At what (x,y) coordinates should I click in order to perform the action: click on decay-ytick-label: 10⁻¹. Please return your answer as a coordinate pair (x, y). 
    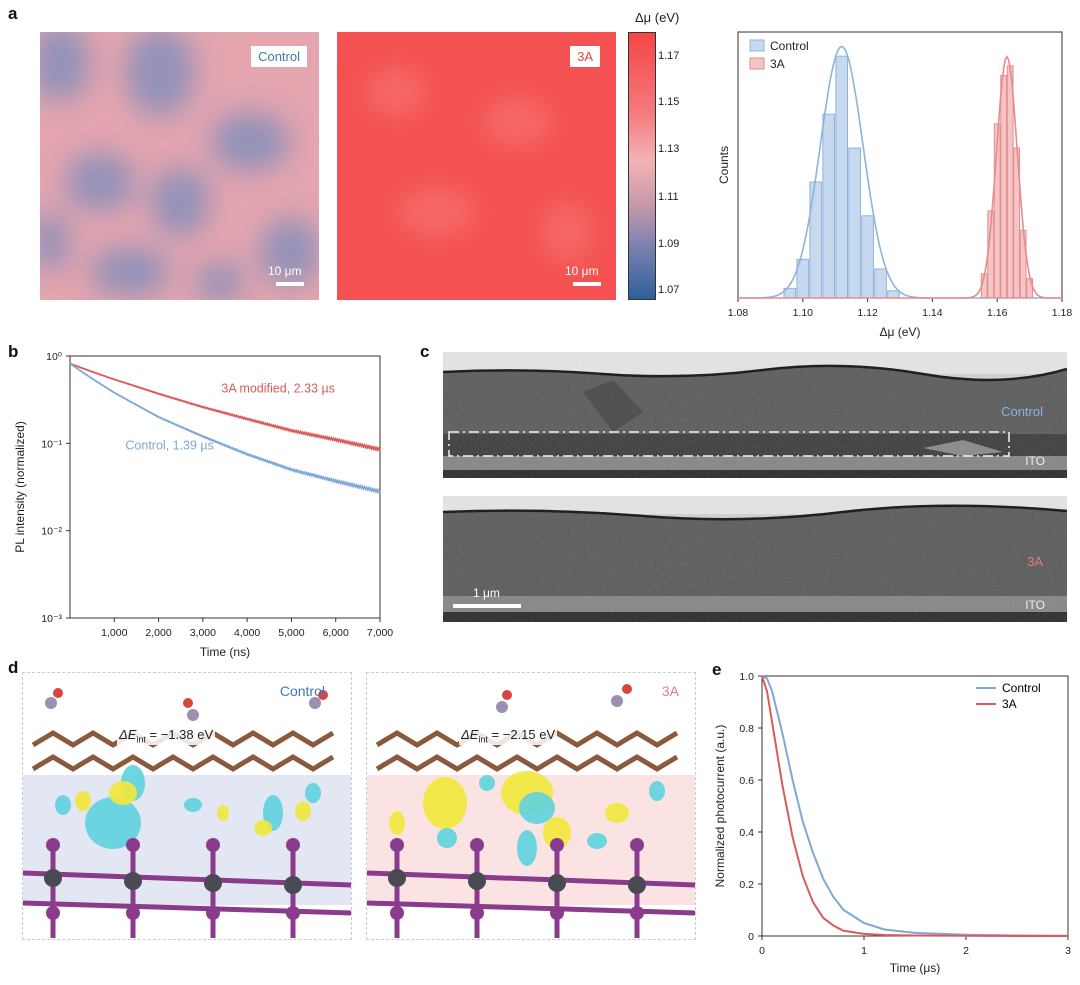
    Looking at the image, I should click on (51, 444).